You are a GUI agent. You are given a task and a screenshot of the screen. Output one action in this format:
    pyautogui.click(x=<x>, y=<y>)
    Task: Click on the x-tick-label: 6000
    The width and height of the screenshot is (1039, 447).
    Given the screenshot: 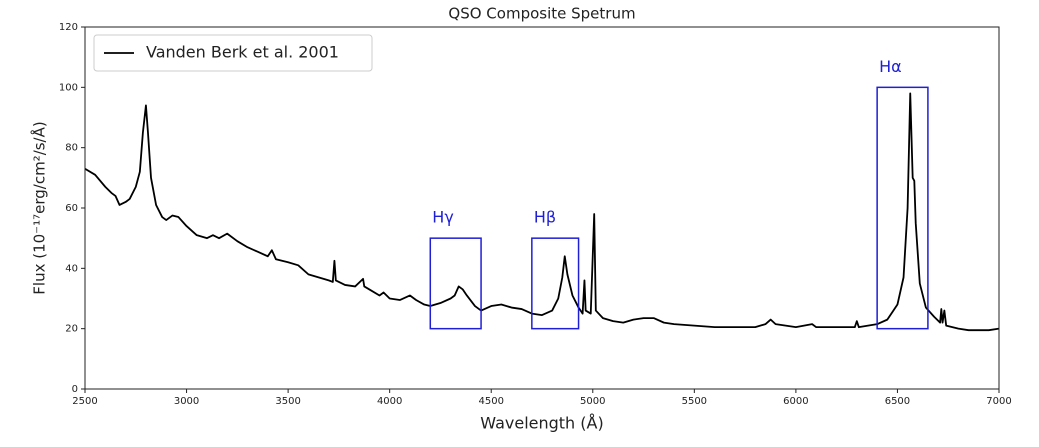 What is the action you would take?
    pyautogui.click(x=795, y=401)
    